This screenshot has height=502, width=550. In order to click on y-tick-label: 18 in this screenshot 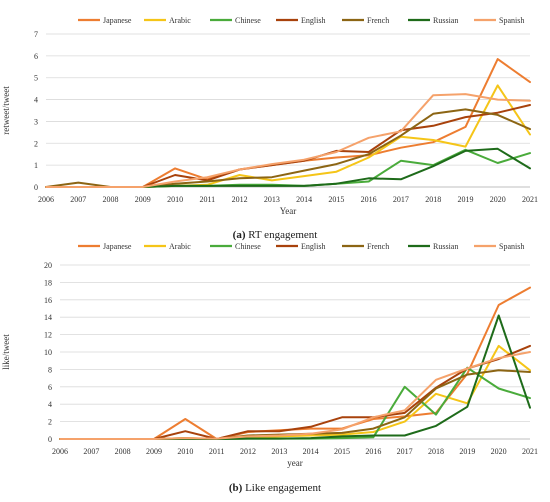, I will do `click(48, 282)`.